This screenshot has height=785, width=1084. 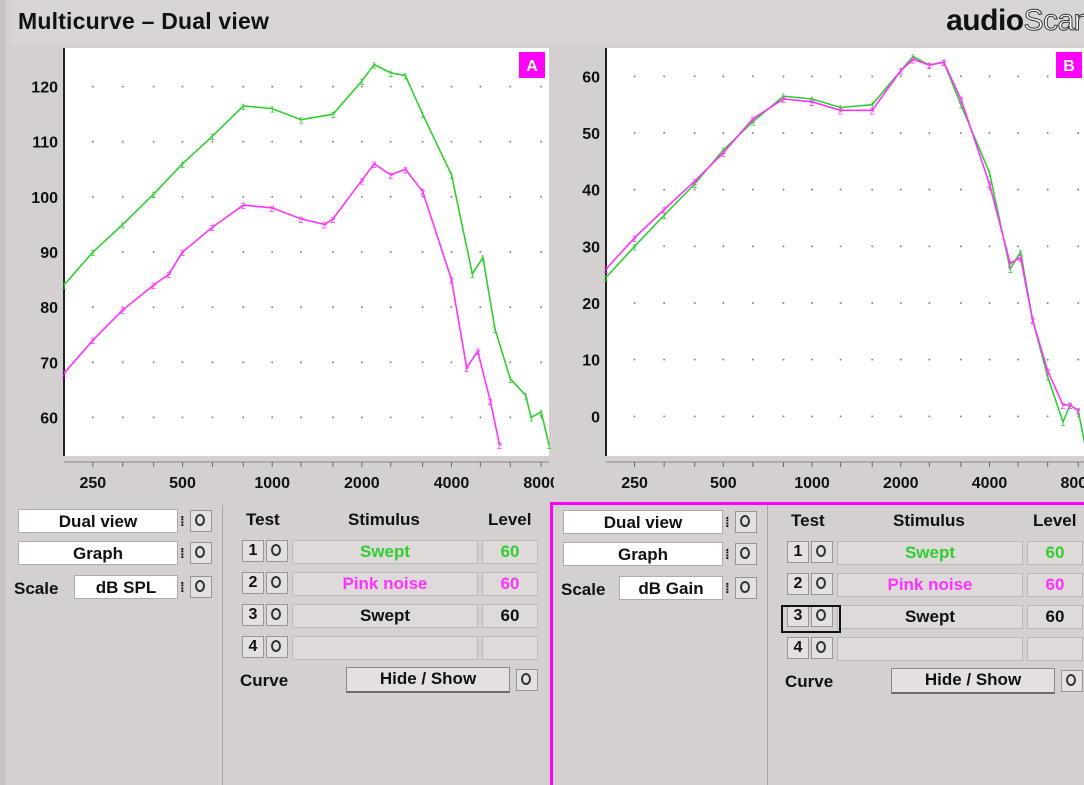 I want to click on x-tick-label: 8000, so click(x=1072, y=483).